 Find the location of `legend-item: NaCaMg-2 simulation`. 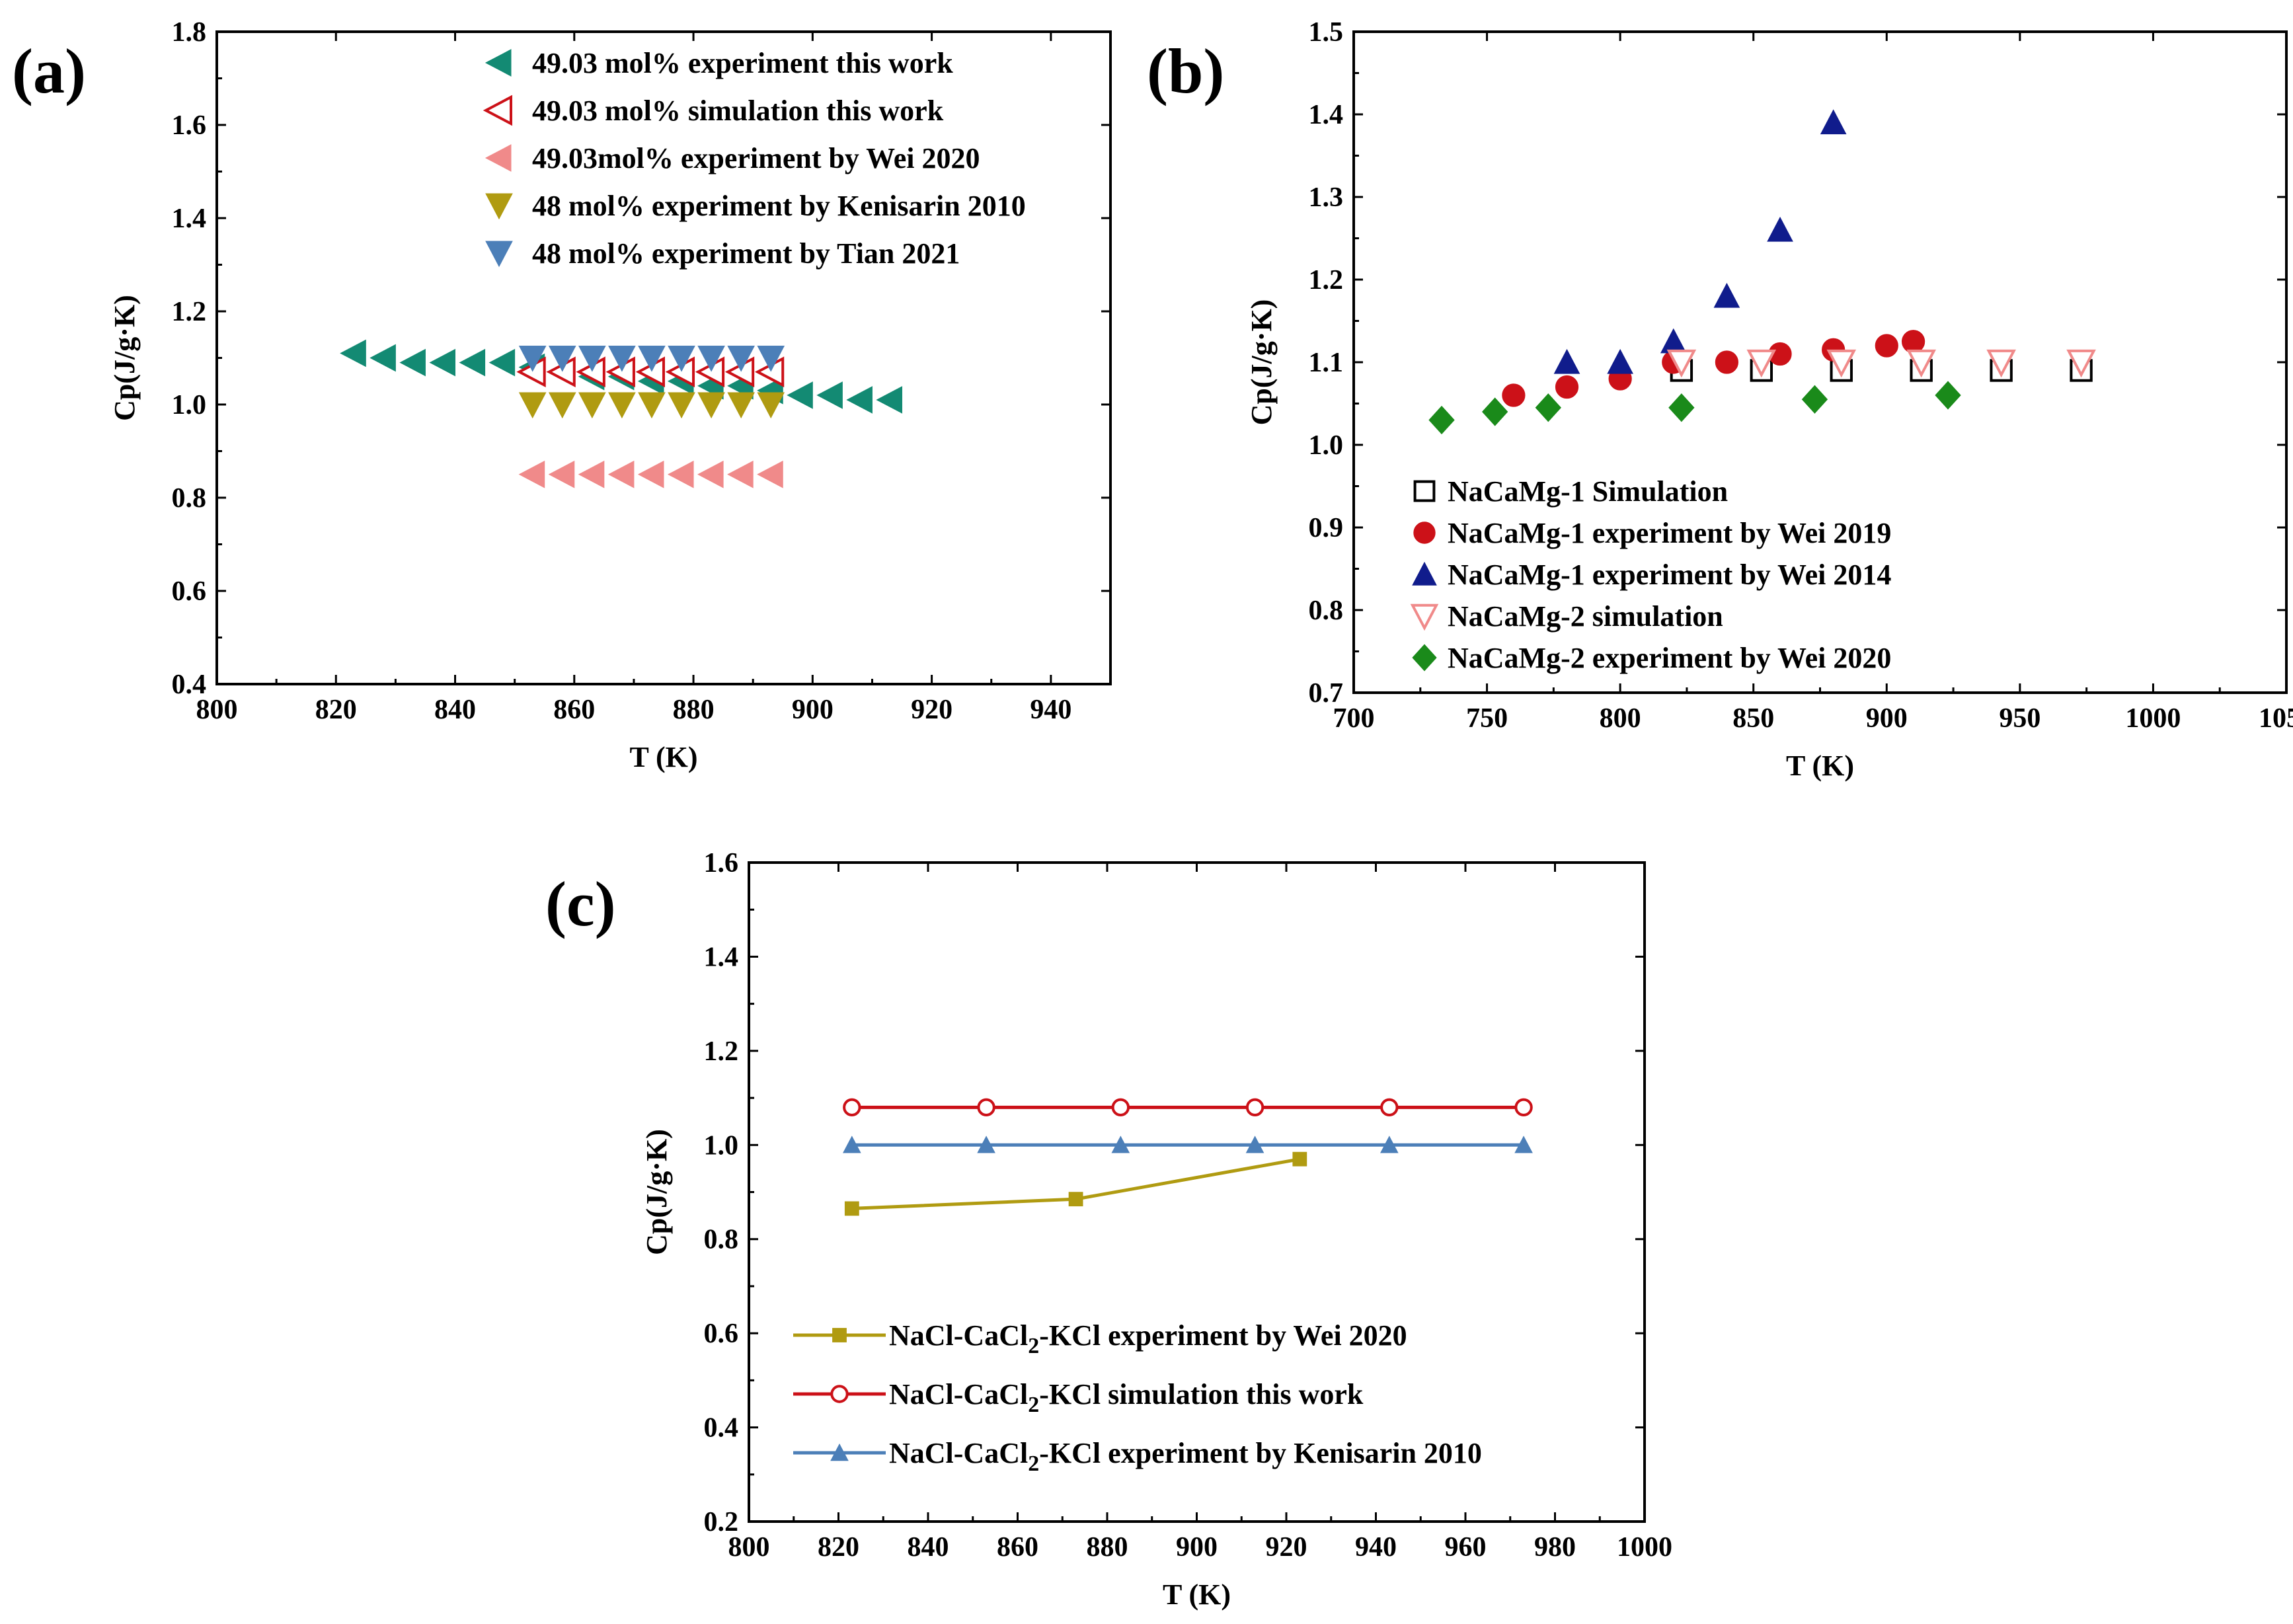

legend-item: NaCaMg-2 simulation is located at coordinates (1566, 616).